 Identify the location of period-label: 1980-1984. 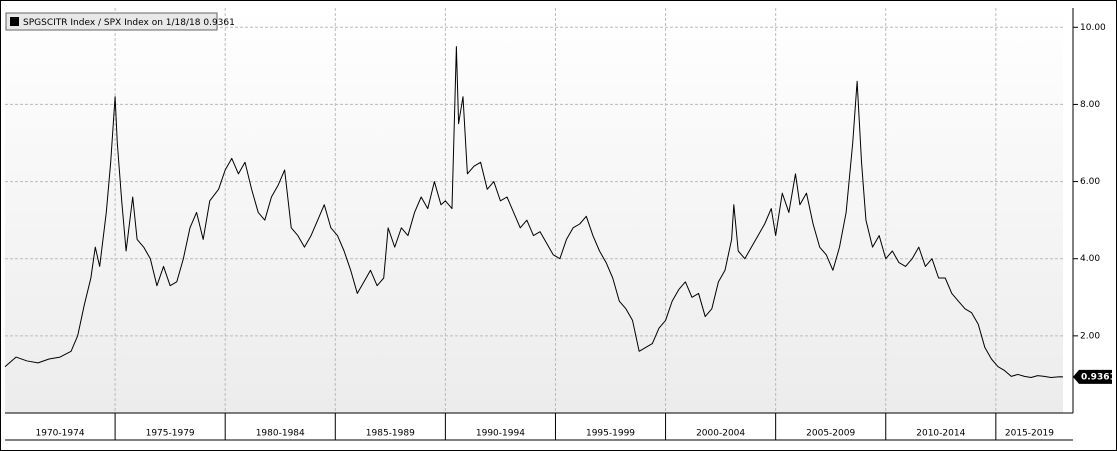
(280, 434).